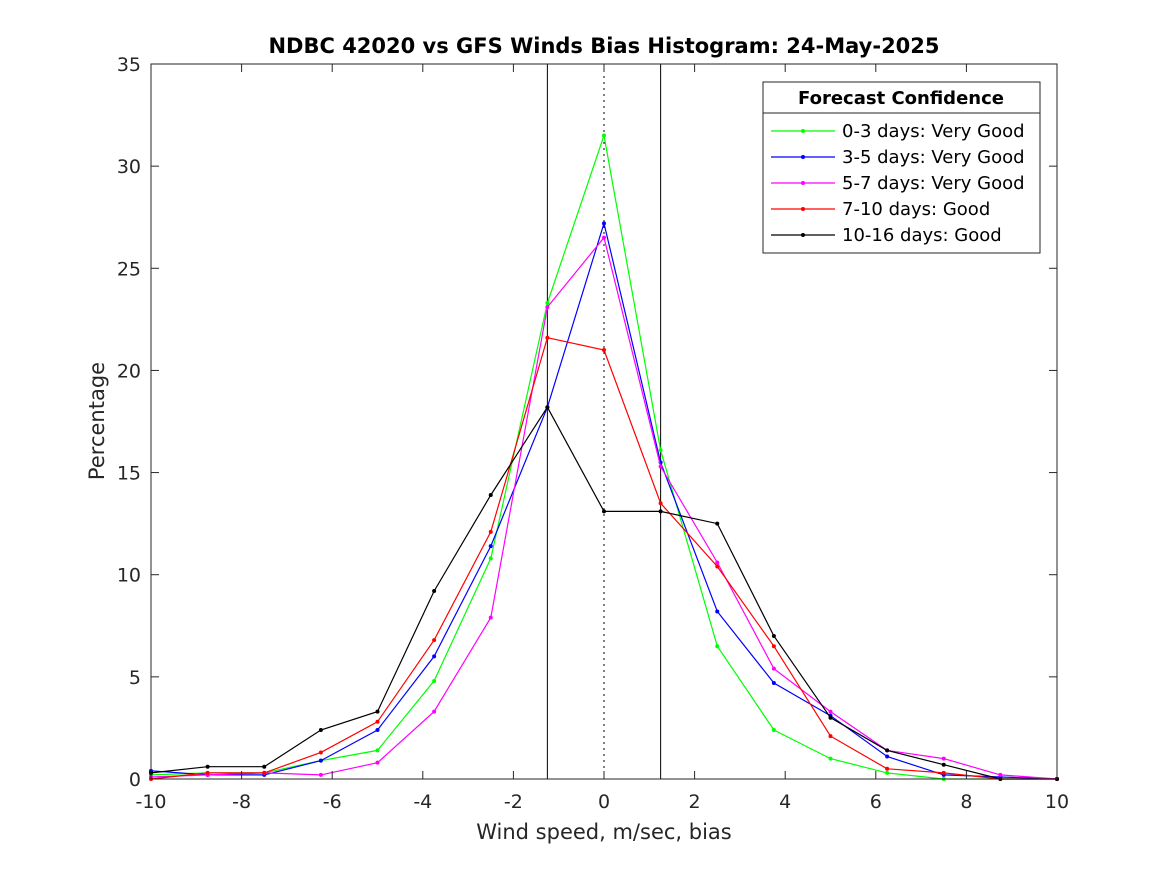 The width and height of the screenshot is (1167, 875). Describe the element at coordinates (604, 421) in the screenshot. I see `reference-lines` at that location.